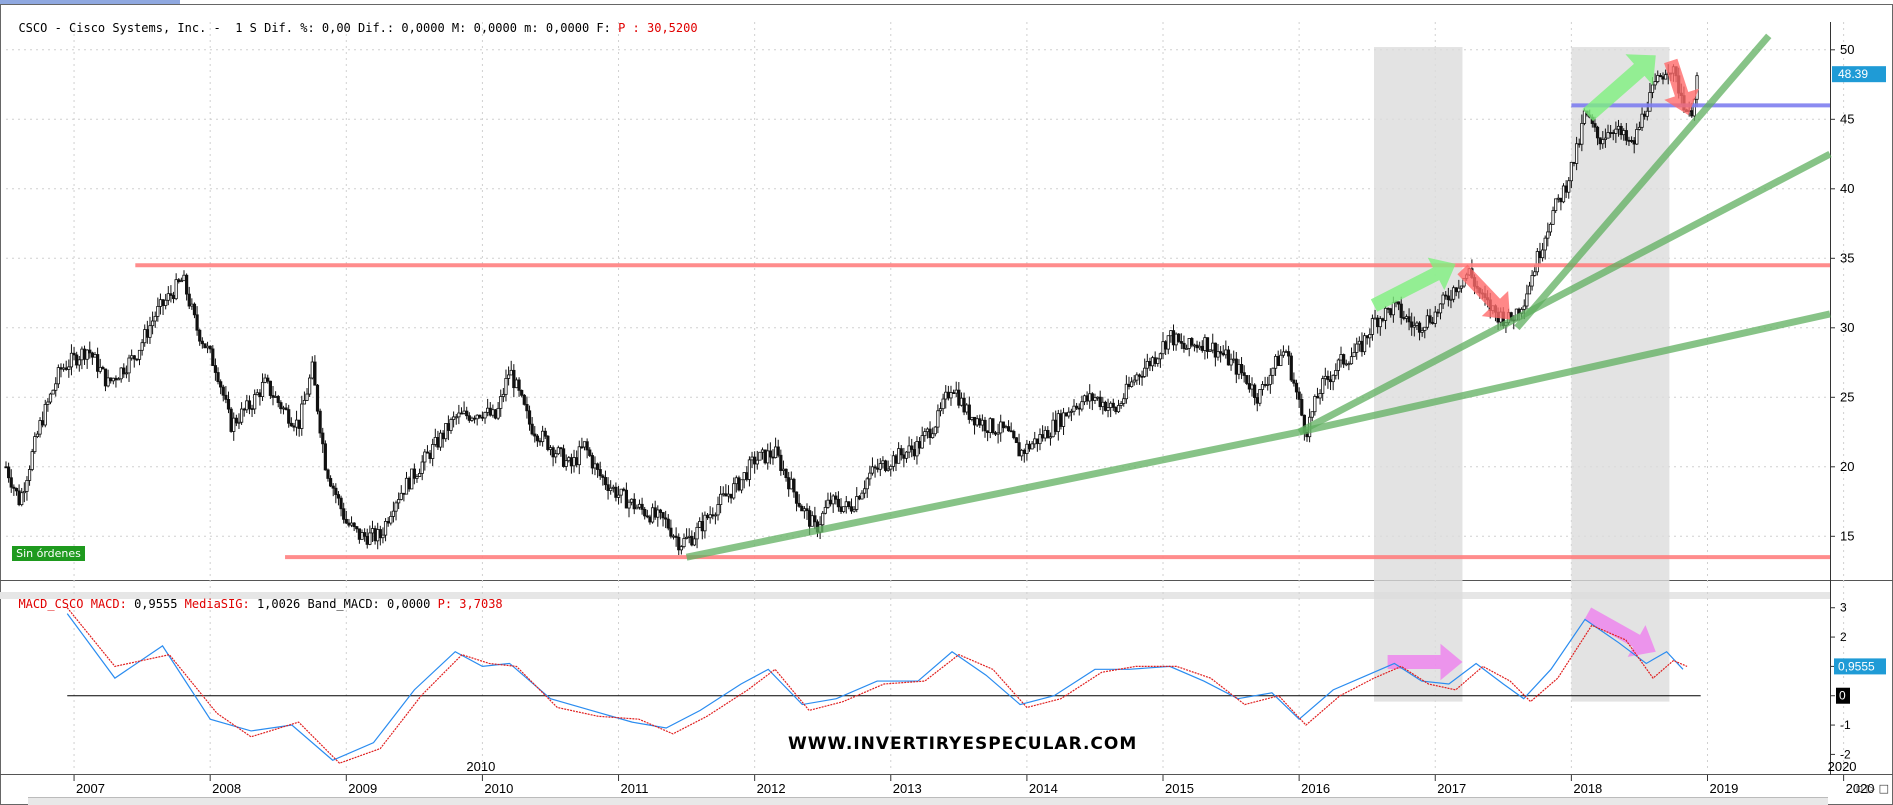 Image resolution: width=1893 pixels, height=805 pixels. What do you see at coordinates (1859, 74) in the screenshot?
I see `last-price-box` at bounding box center [1859, 74].